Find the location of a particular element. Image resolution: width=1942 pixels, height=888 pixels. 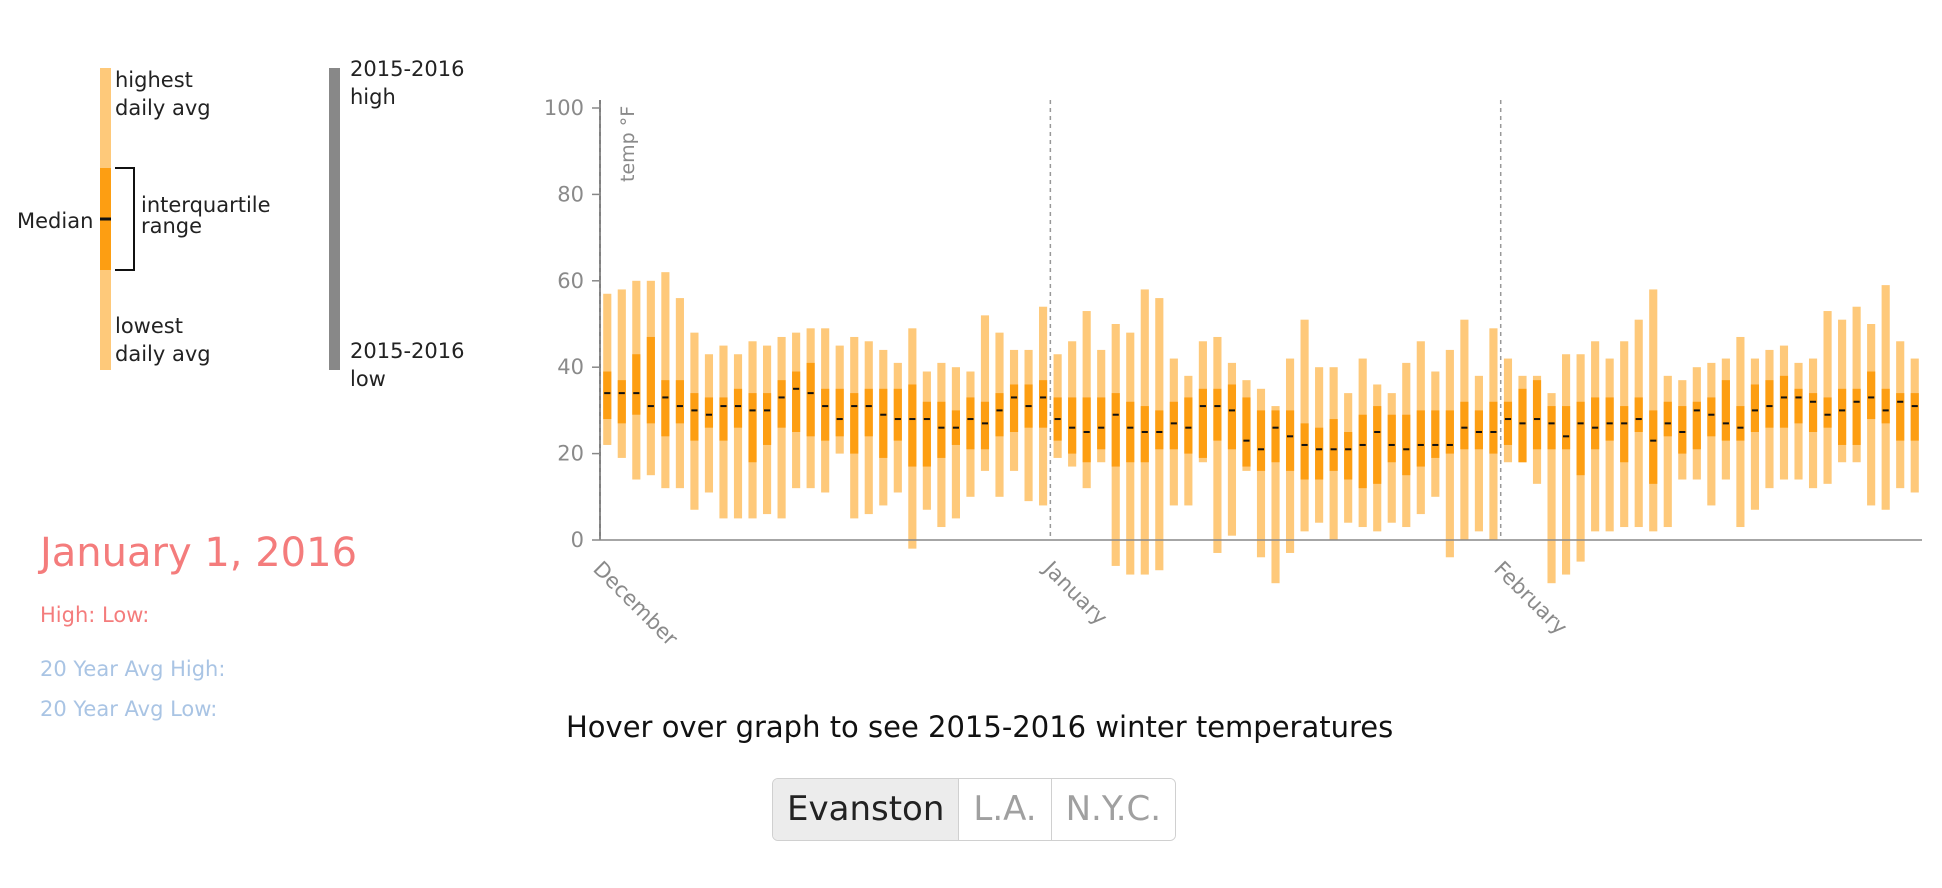

city-button-la: L.A. is located at coordinates (1005, 809).